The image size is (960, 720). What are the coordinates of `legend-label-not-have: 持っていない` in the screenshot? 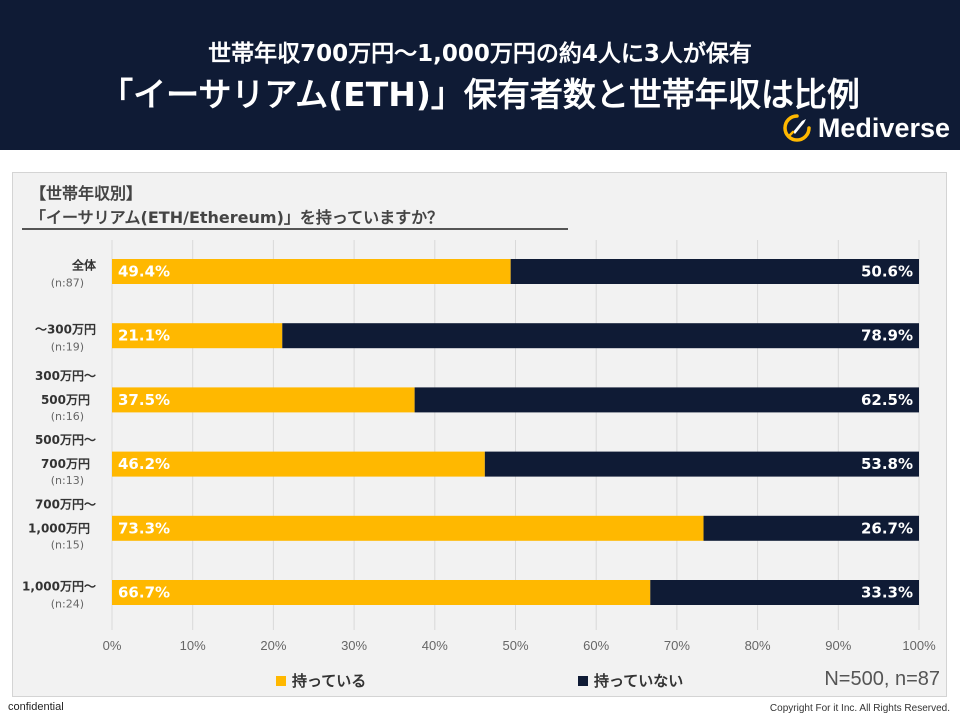 It's located at (639, 681).